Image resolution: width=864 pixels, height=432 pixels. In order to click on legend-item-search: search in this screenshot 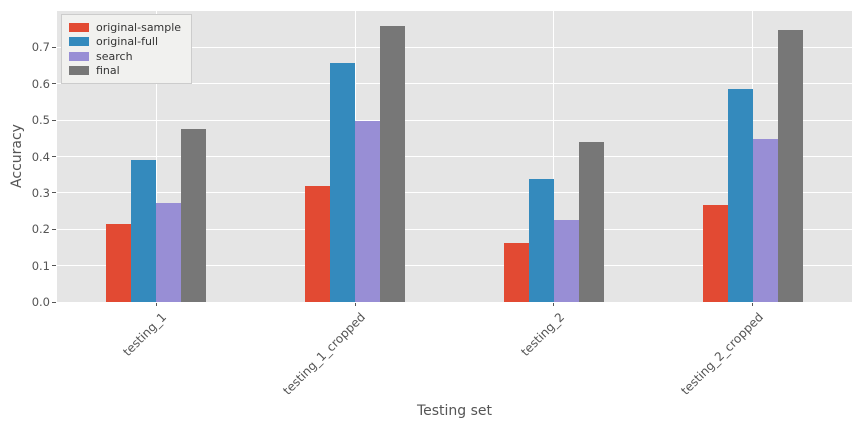, I will do `click(125, 56)`.